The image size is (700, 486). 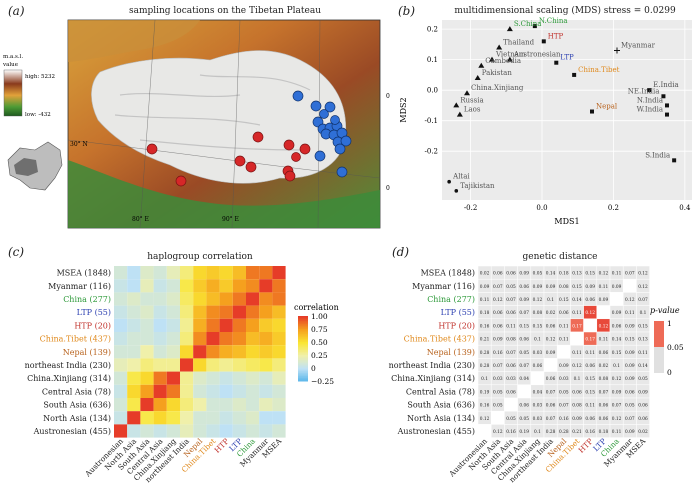 What do you see at coordinates (432, 91) in the screenshot?
I see `y-tick-label: 0.0` at bounding box center [432, 91].